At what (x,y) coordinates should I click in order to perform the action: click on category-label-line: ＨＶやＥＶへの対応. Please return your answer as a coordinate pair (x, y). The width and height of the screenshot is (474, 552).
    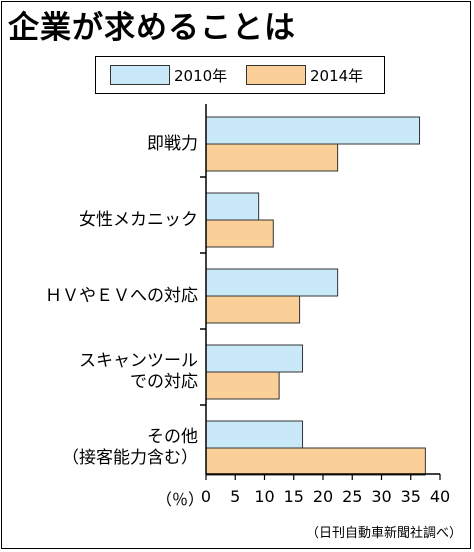
    Looking at the image, I should click on (121, 295).